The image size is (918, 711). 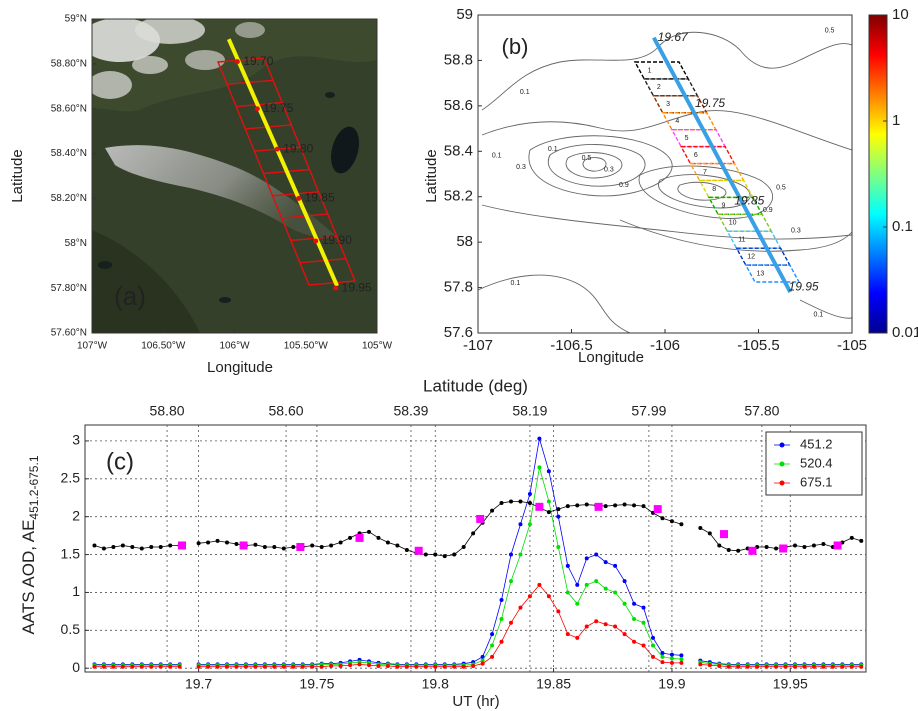 I want to click on x2-tick-label: 58.80, so click(x=167, y=411).